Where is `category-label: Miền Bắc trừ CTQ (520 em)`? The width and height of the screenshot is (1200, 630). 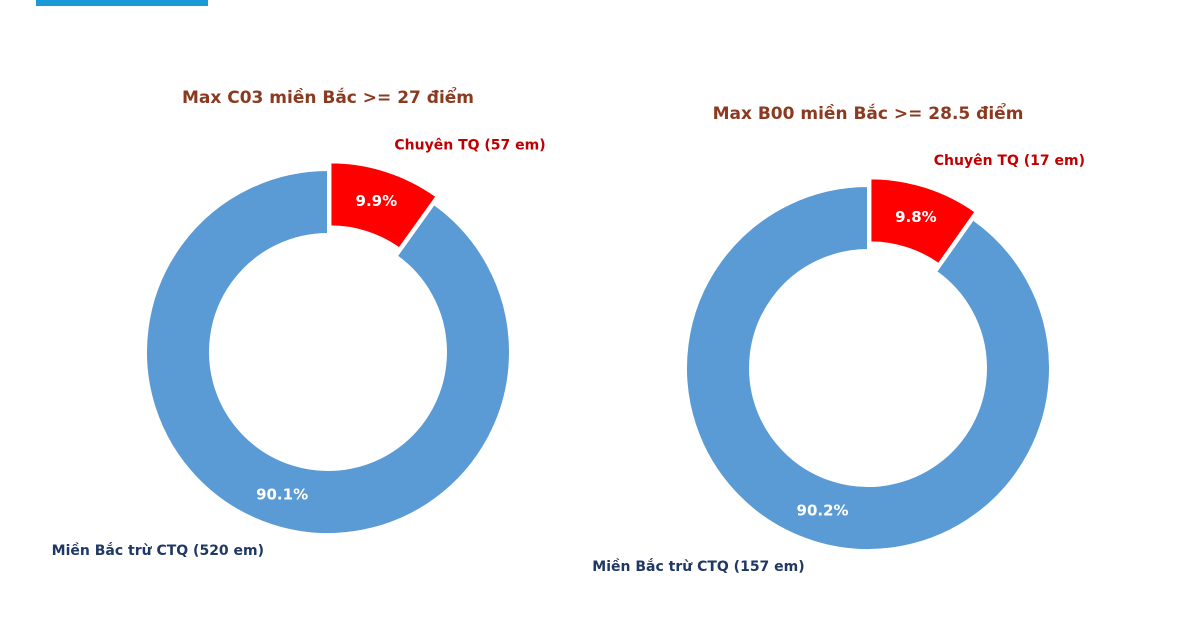
category-label: Miền Bắc trừ CTQ (520 em) is located at coordinates (158, 550).